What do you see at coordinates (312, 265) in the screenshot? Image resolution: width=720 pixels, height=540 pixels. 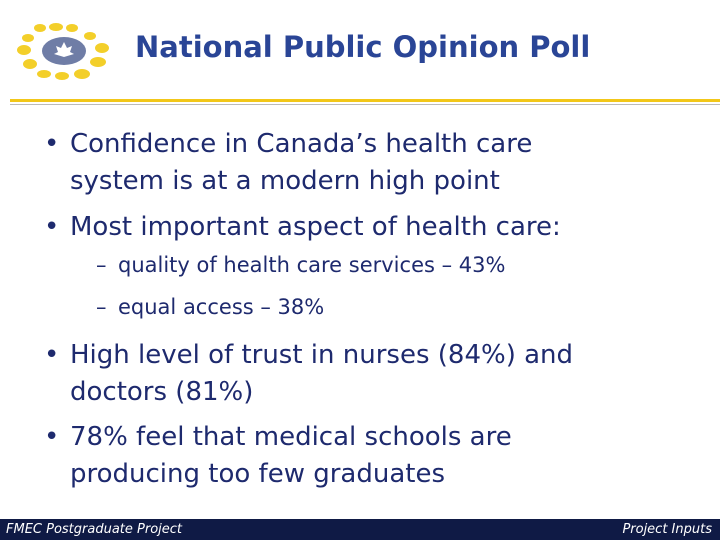 I see `sub-bullet-text: quality of health care services – 43%` at bounding box center [312, 265].